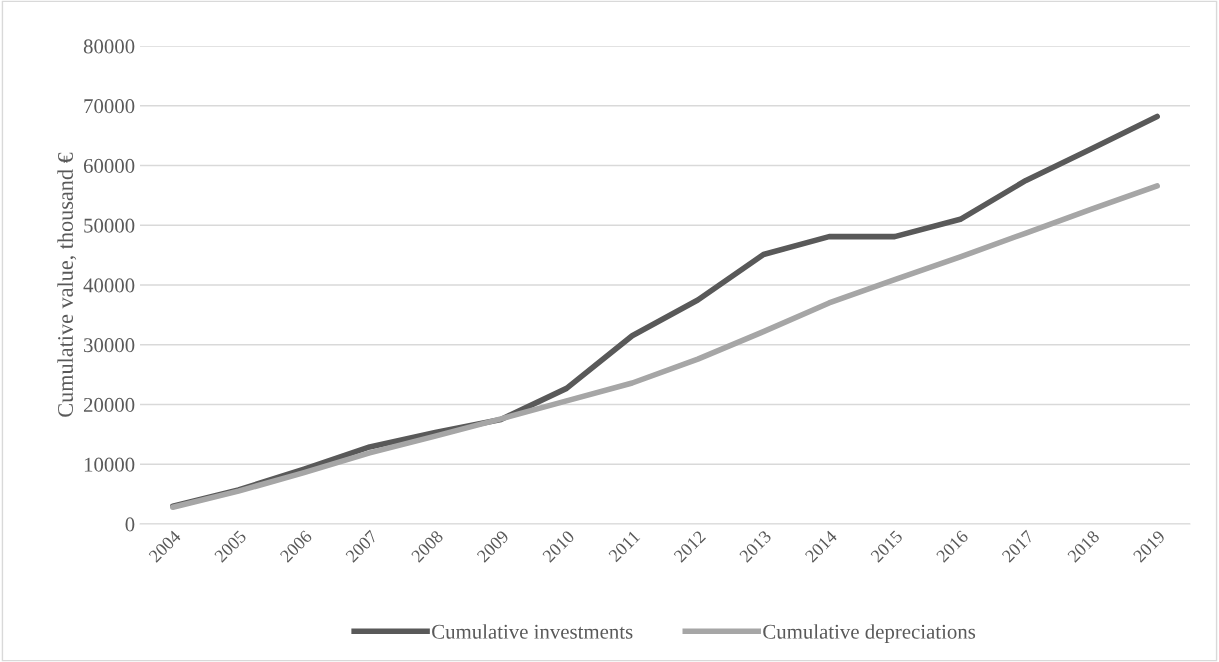  What do you see at coordinates (624, 546) in the screenshot?
I see `x-tick-label: 2011` at bounding box center [624, 546].